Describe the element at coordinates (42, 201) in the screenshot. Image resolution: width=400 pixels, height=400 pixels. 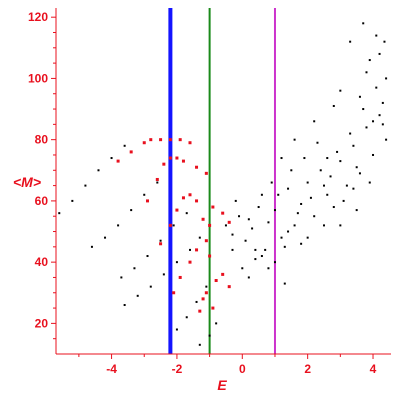
I see `y-tick-label: 60` at that location.